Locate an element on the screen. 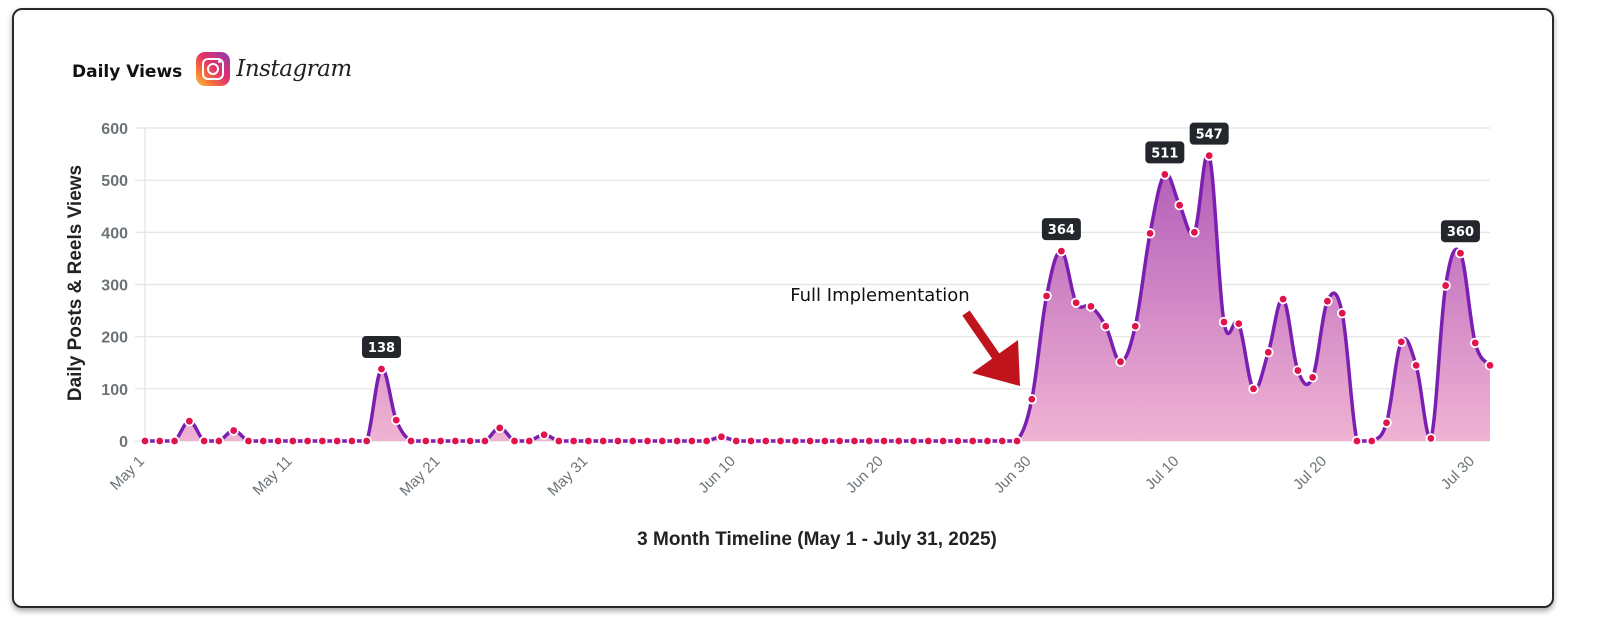 The height and width of the screenshot is (634, 1600). instagram-icon is located at coordinates (213, 69).